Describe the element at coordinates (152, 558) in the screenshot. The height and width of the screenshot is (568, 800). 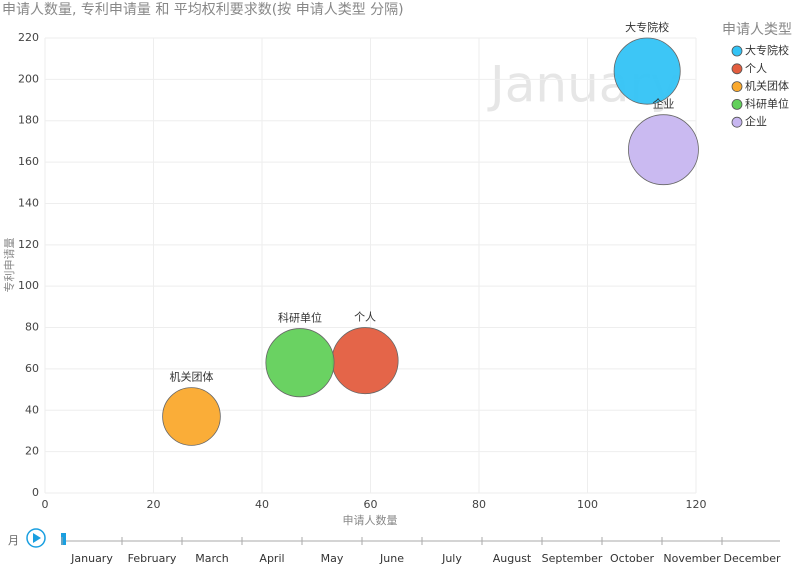
I see `play-month-label: February` at that location.